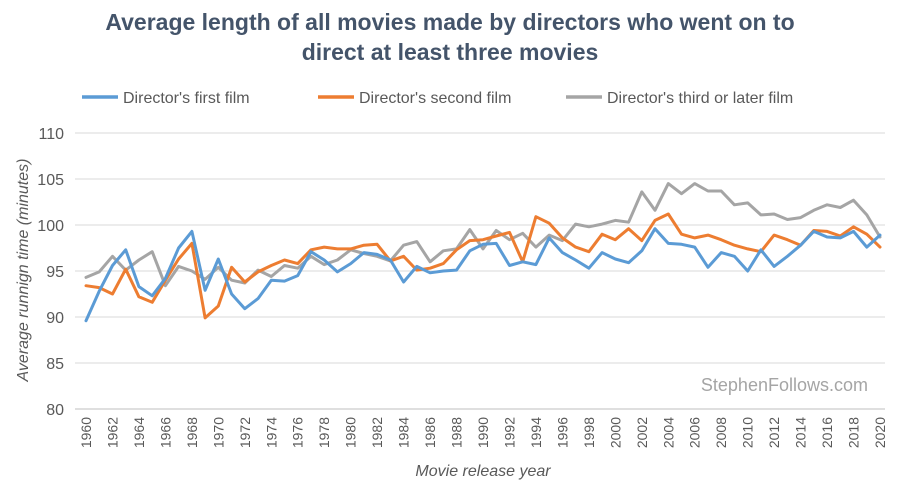 This screenshot has height=495, width=900. Describe the element at coordinates (165, 432) in the screenshot. I see `x-tick-label: 1966` at that location.